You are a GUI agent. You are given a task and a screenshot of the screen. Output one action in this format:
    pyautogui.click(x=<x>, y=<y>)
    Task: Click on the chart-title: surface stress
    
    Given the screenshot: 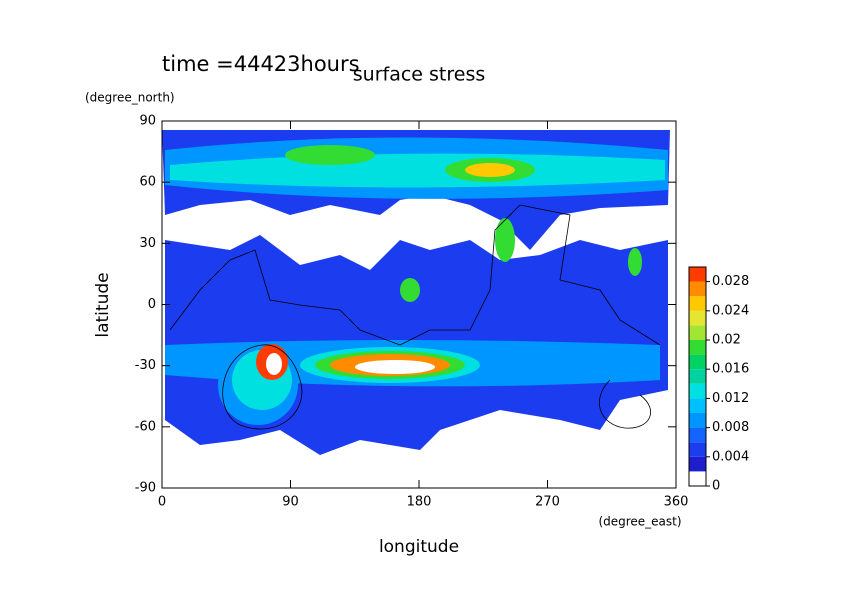 What is the action you would take?
    pyautogui.click(x=419, y=75)
    